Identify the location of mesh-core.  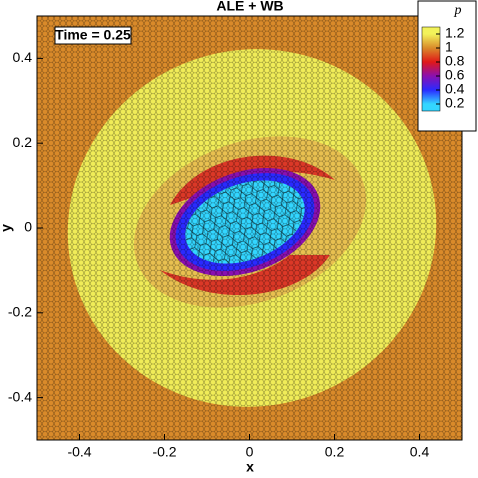
(245, 222).